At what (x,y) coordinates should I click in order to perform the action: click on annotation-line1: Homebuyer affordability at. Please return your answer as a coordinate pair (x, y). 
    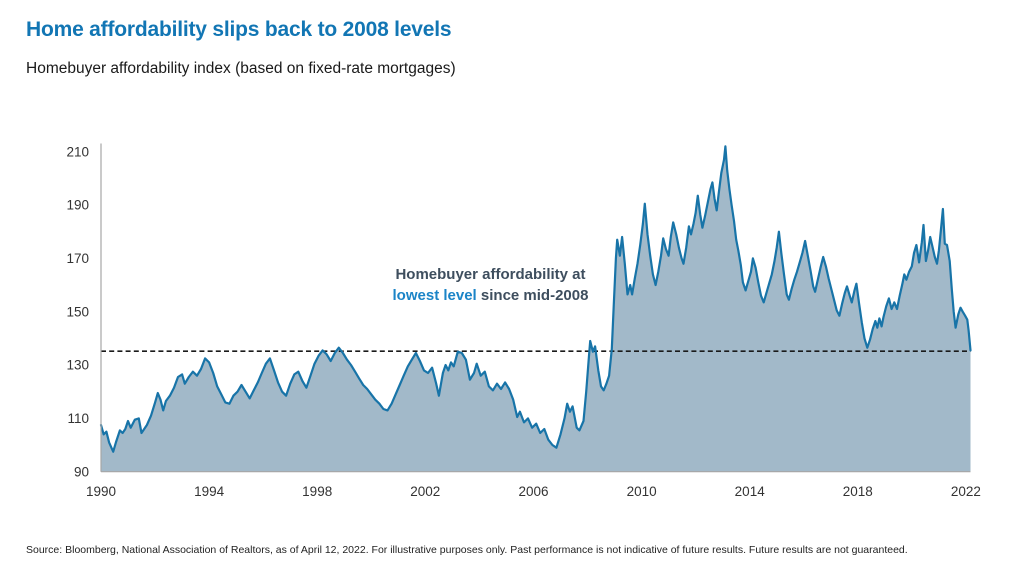
    Looking at the image, I should click on (490, 274).